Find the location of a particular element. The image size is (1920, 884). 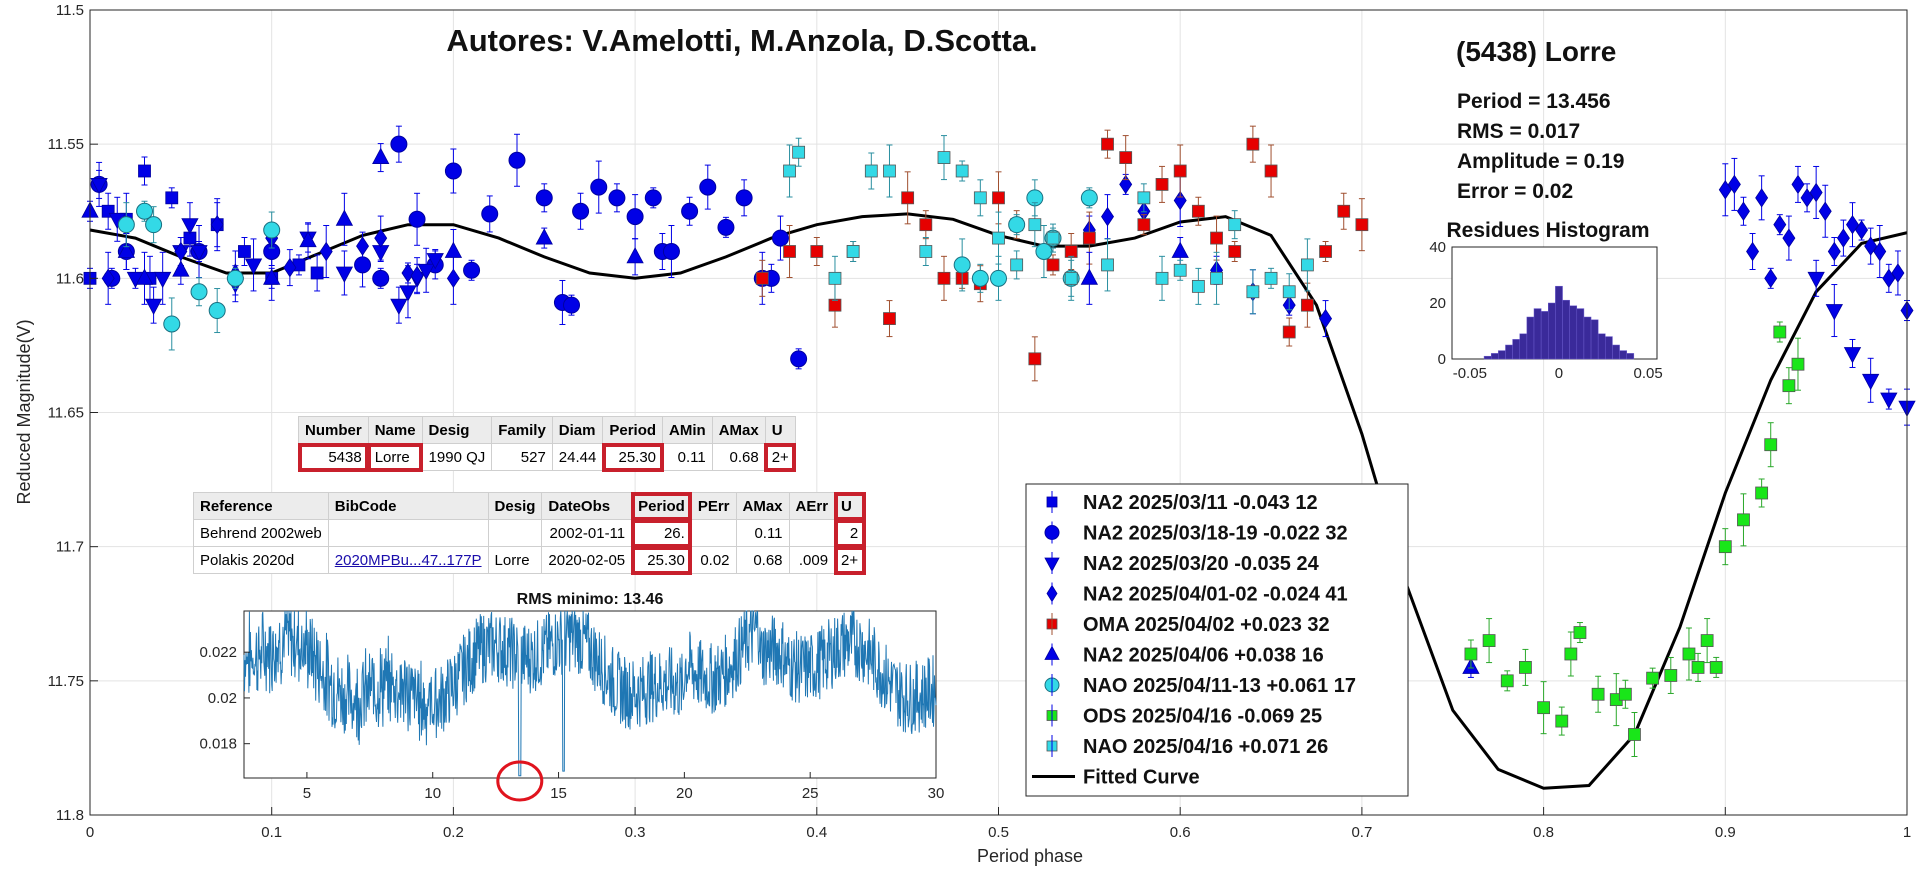

residues-histogram: Residues Histogram -0.05 0 0.05 0 20 40 is located at coordinates (1545, 300).